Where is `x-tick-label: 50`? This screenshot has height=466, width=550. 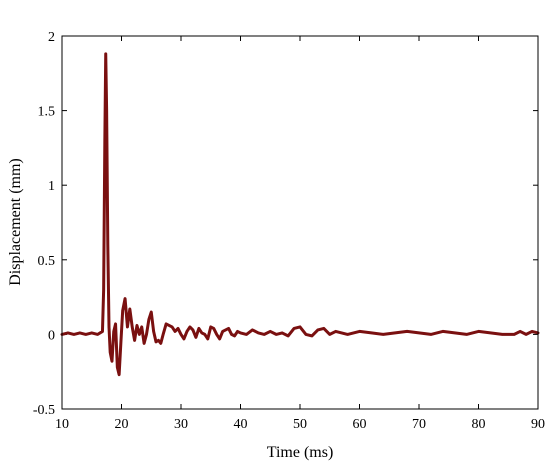 x-tick-label: 50 is located at coordinates (300, 424).